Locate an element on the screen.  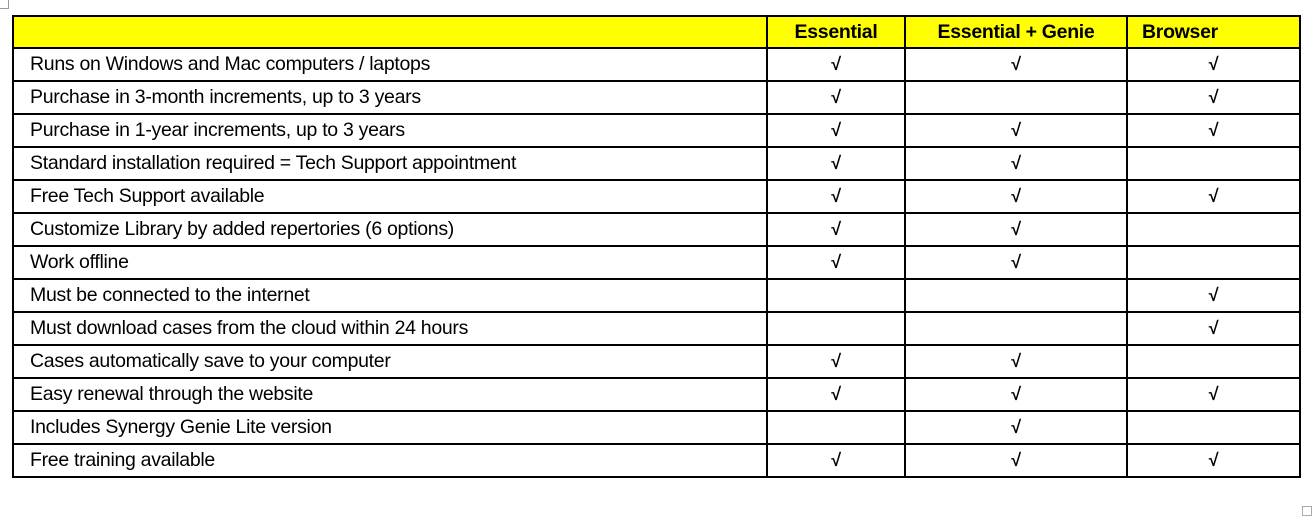
header-row: Essential Essential + Genie Browser is located at coordinates (656, 32).